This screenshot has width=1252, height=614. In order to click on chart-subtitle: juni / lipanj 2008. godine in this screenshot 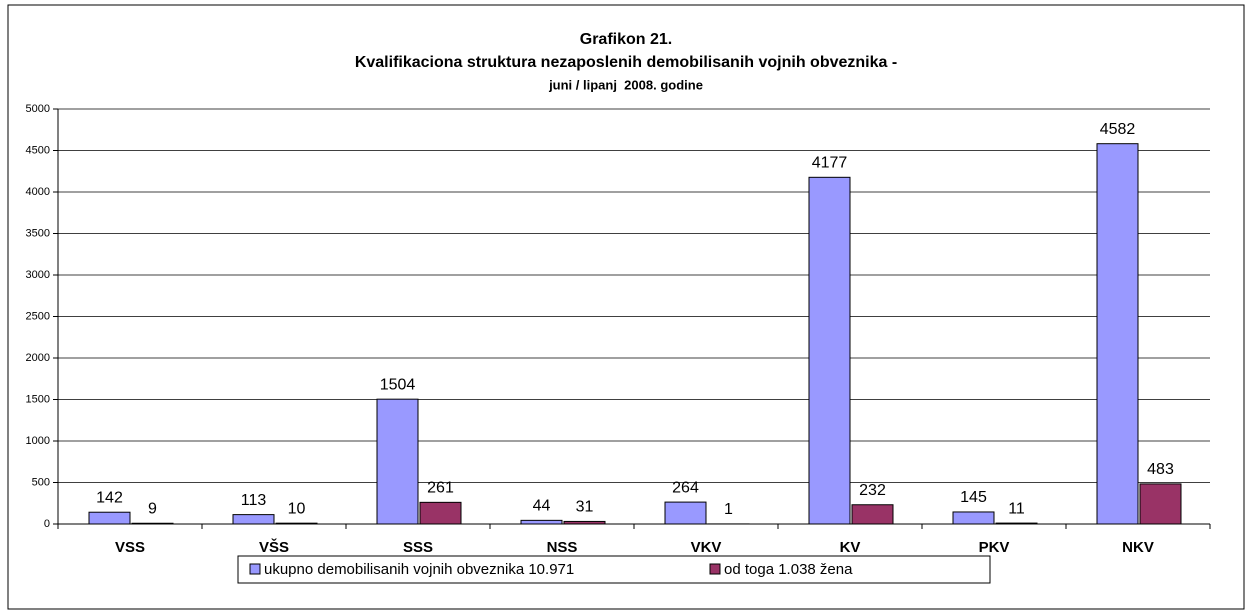, I will do `click(625, 84)`.